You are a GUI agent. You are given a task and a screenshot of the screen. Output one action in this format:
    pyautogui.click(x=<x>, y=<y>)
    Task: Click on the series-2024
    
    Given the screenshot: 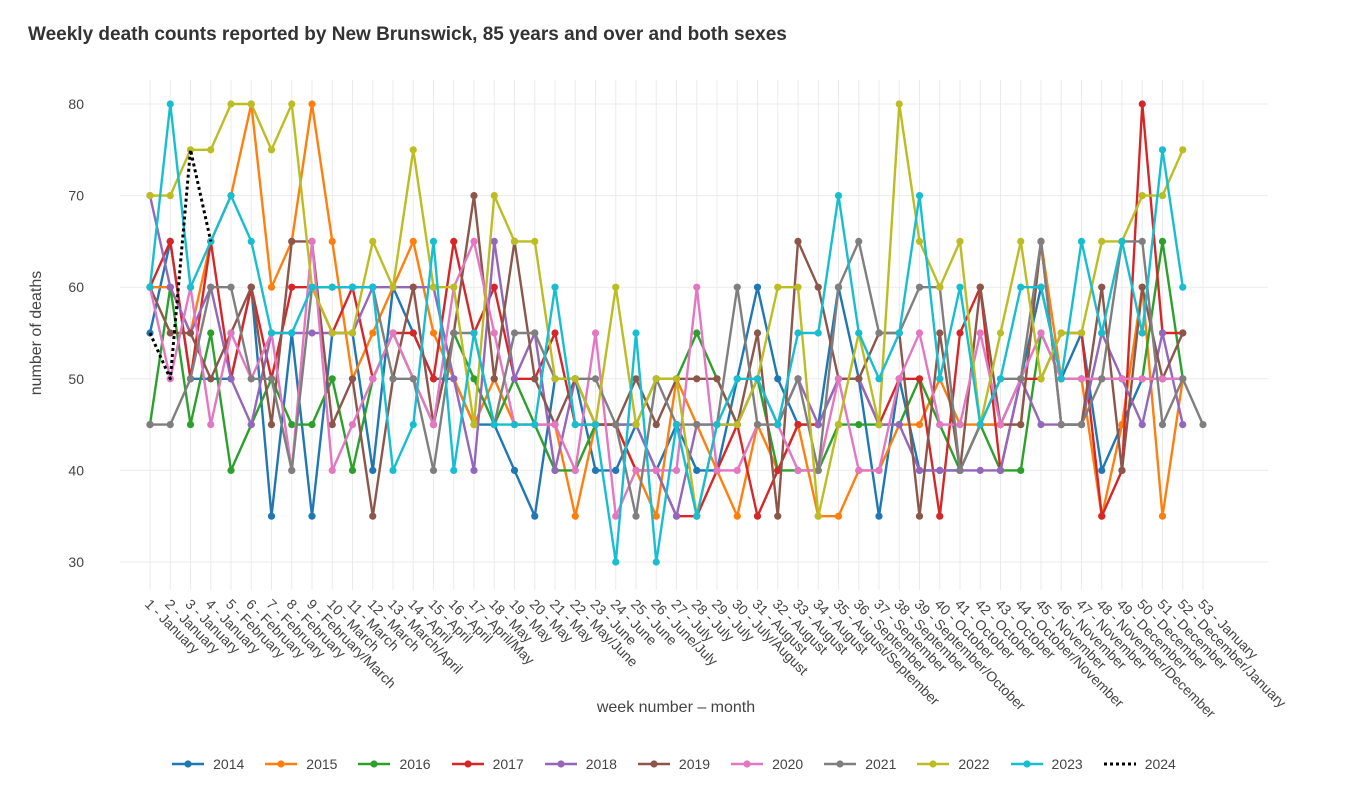 What is the action you would take?
    pyautogui.click(x=180, y=264)
    